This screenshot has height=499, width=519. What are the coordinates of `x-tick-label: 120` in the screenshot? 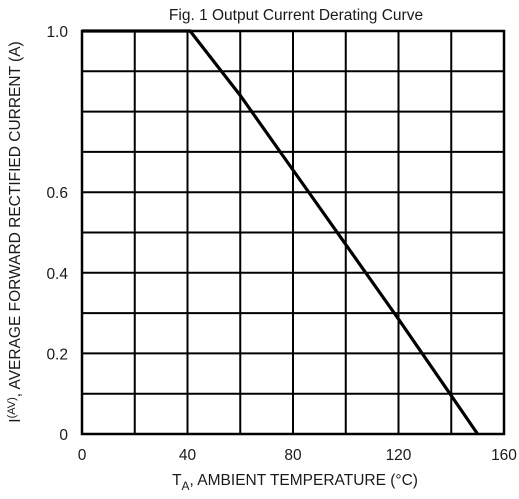 It's located at (399, 455).